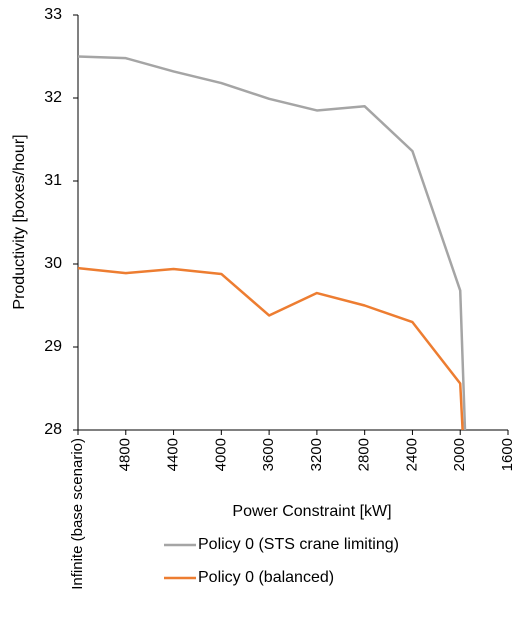 Image resolution: width=513 pixels, height=617 pixels. What do you see at coordinates (19, 221) in the screenshot?
I see `y-axis-title: Productivity [boxes/hour]` at bounding box center [19, 221].